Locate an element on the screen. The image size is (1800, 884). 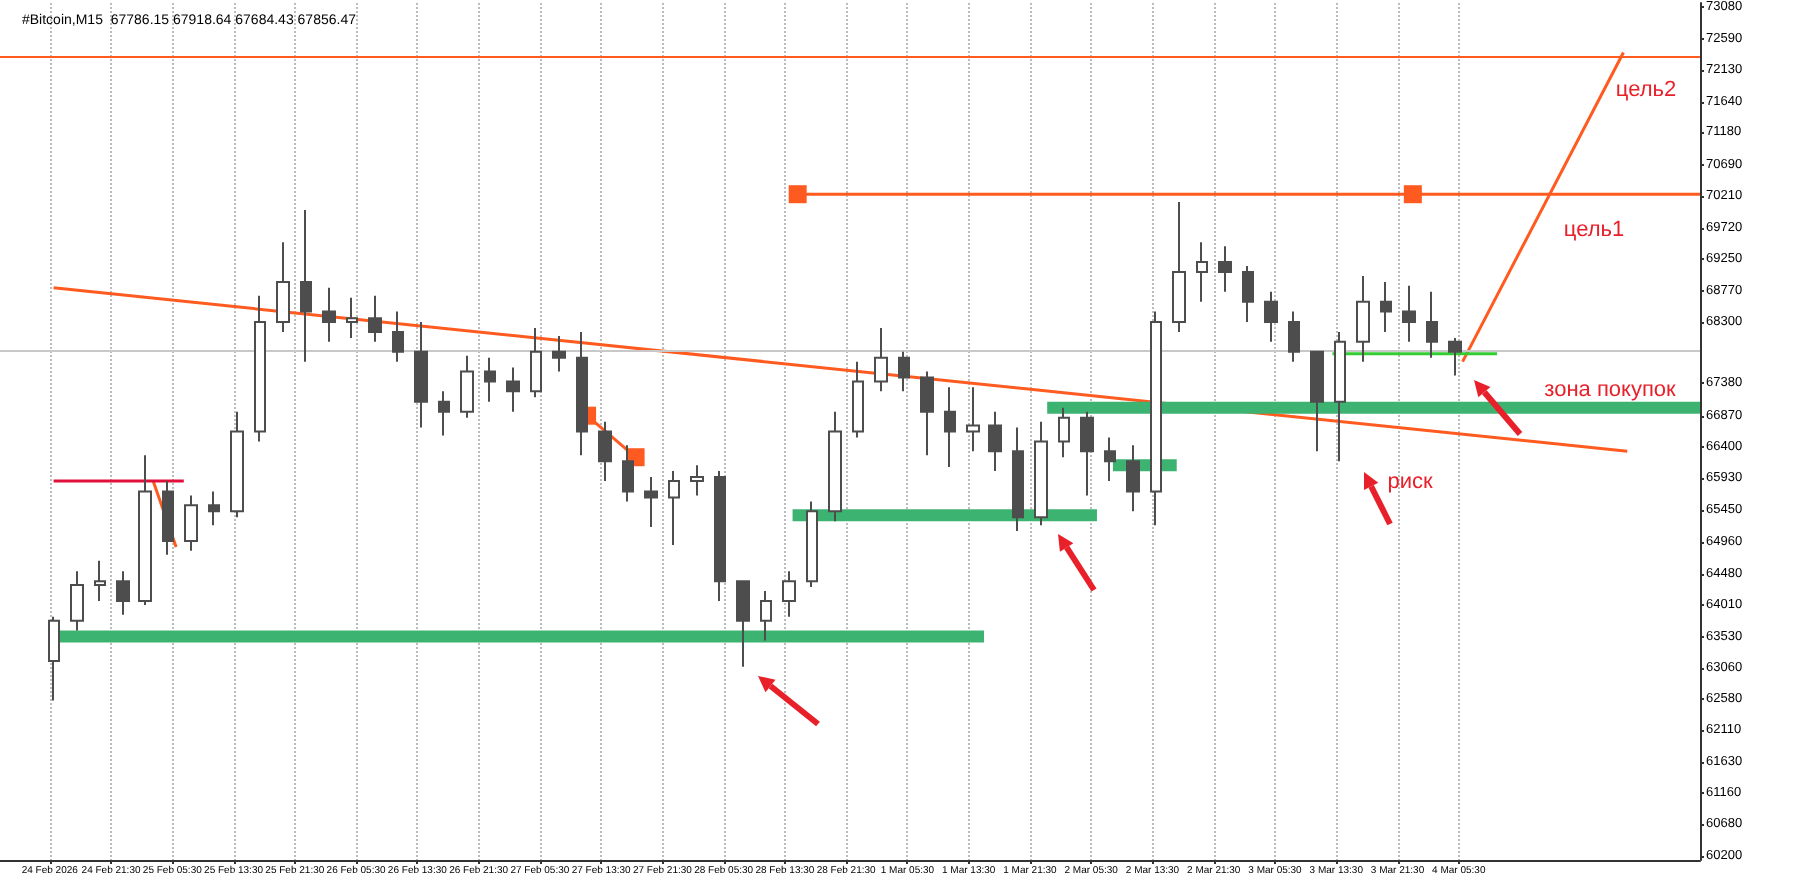
annotation: цель2 is located at coordinates (1646, 89).